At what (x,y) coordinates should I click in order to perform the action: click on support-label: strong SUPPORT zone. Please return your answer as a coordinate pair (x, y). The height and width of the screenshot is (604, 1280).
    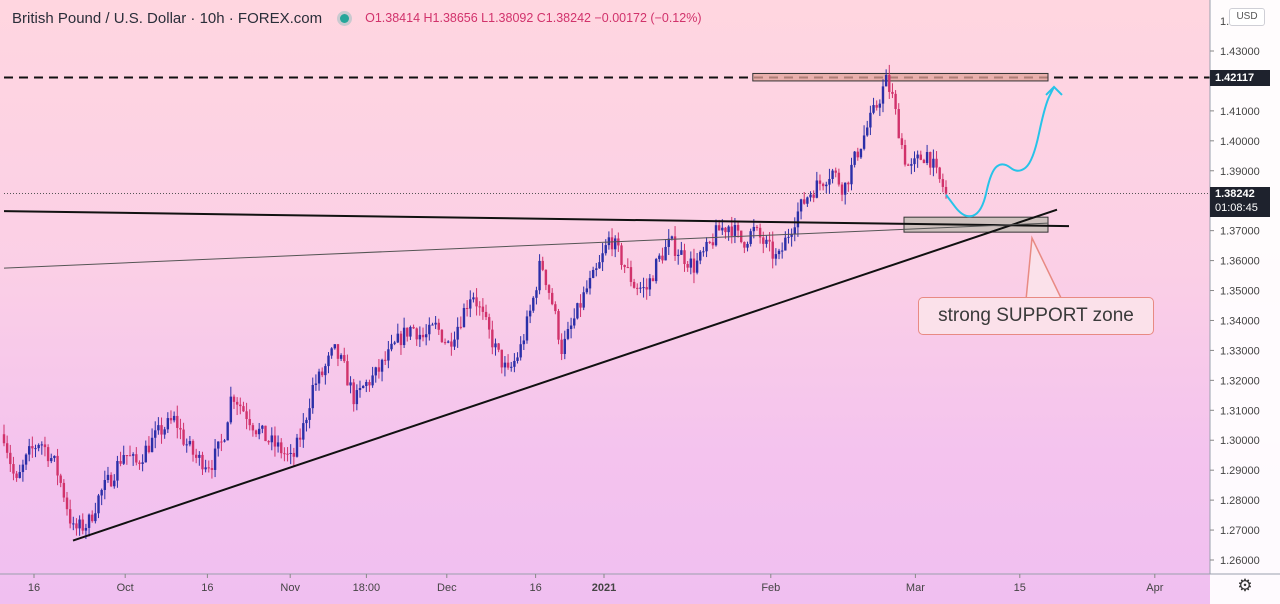
    Looking at the image, I should click on (1036, 315).